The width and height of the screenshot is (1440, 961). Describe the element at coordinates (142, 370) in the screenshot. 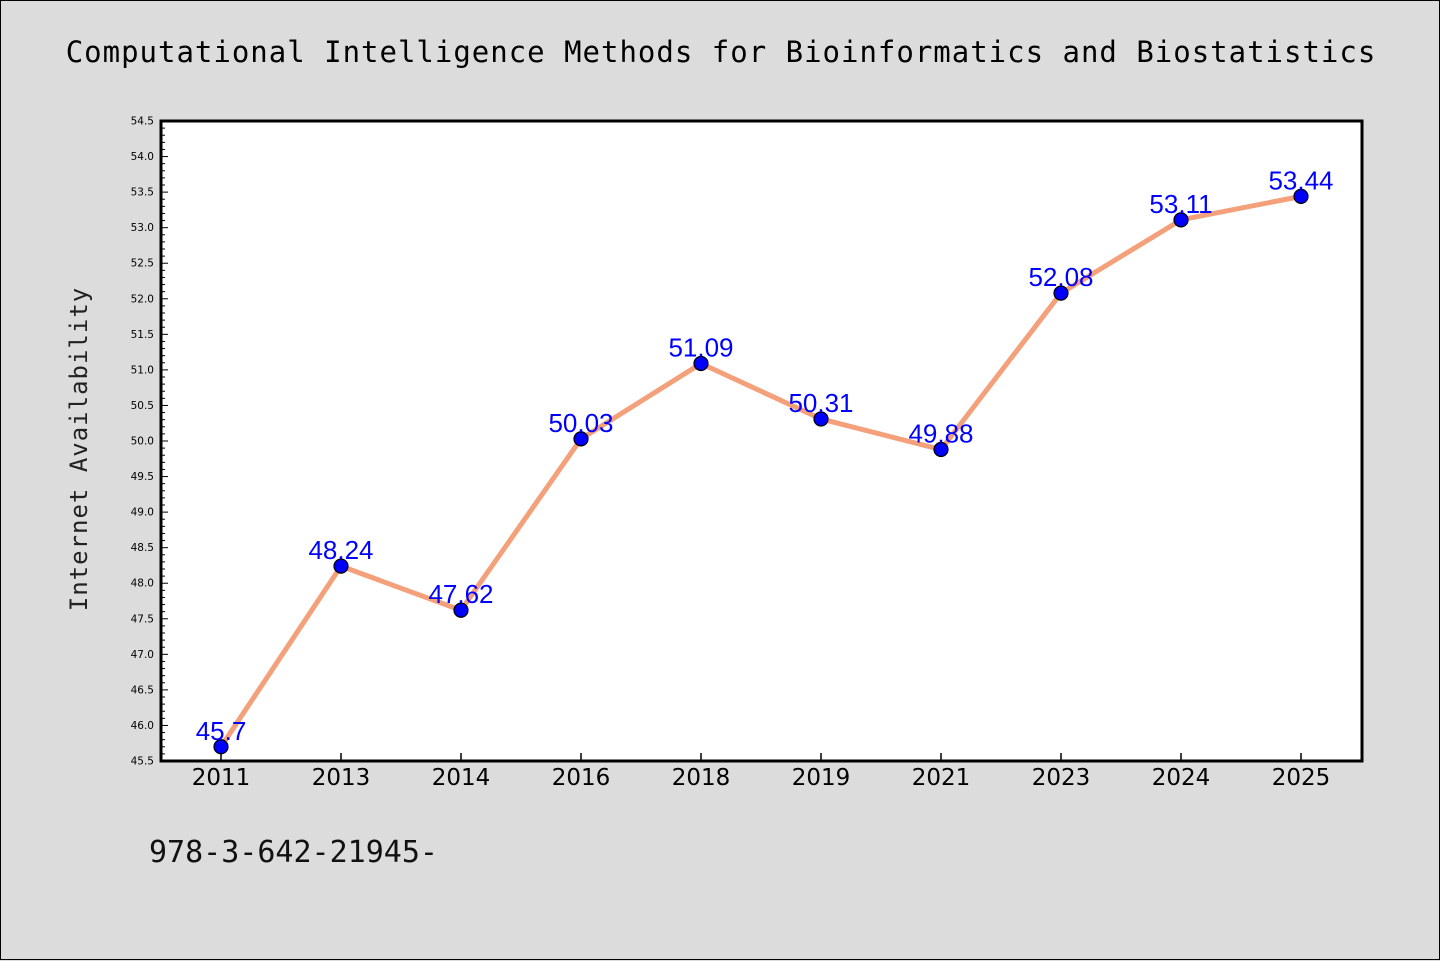

I see `y-tick-label: 51.0` at that location.